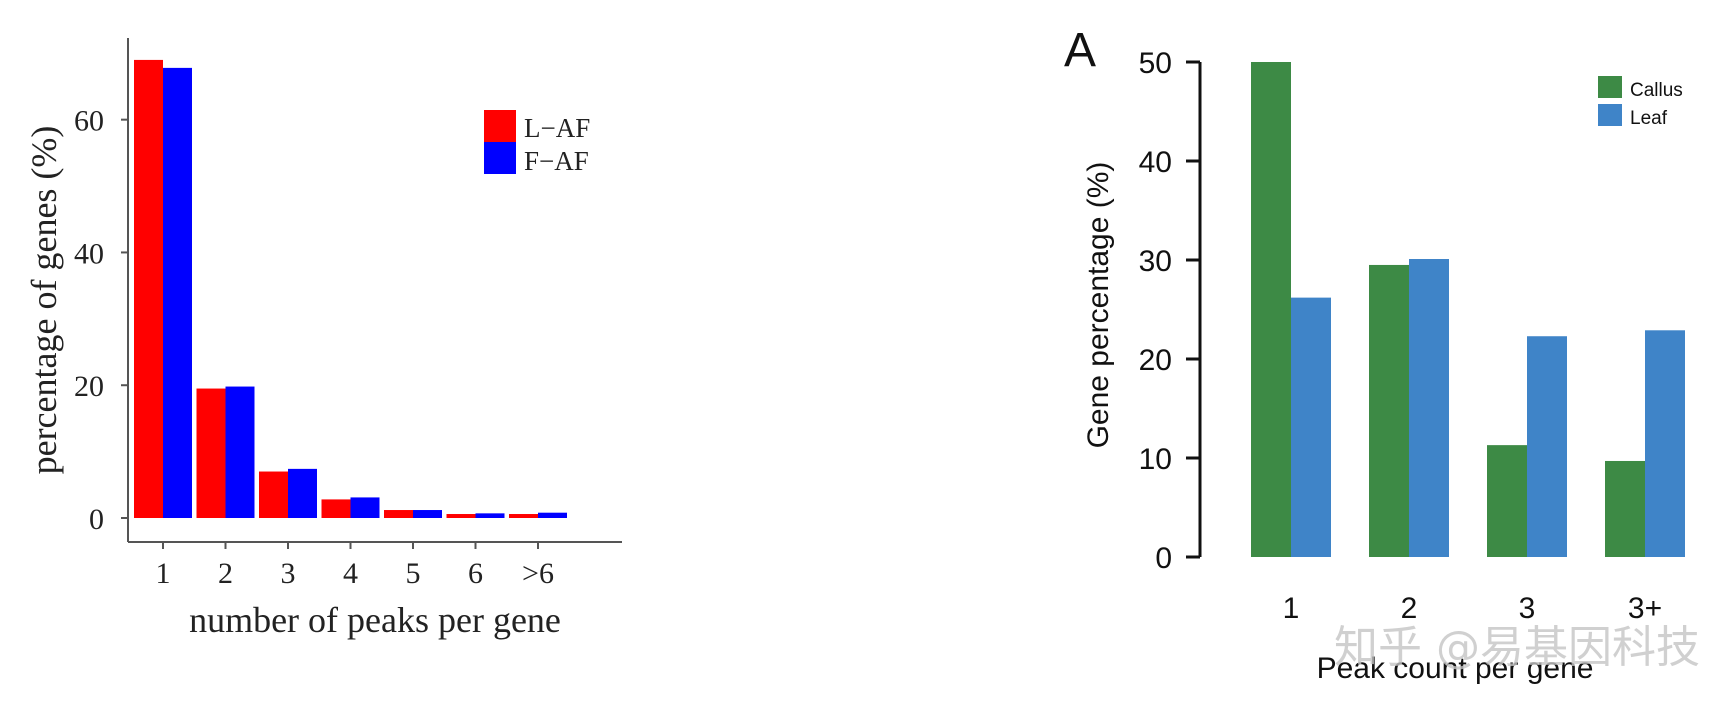 This screenshot has width=1724, height=706. I want to click on left-x-tick-label: 6, so click(475, 573).